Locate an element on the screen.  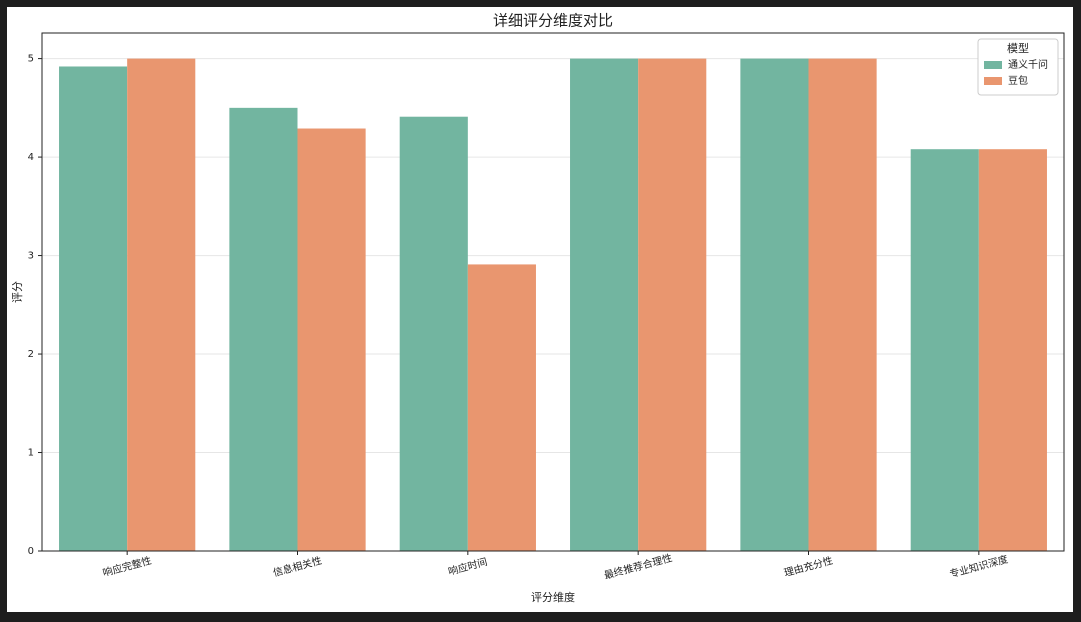
y-tick-label: 0 is located at coordinates (31, 551).